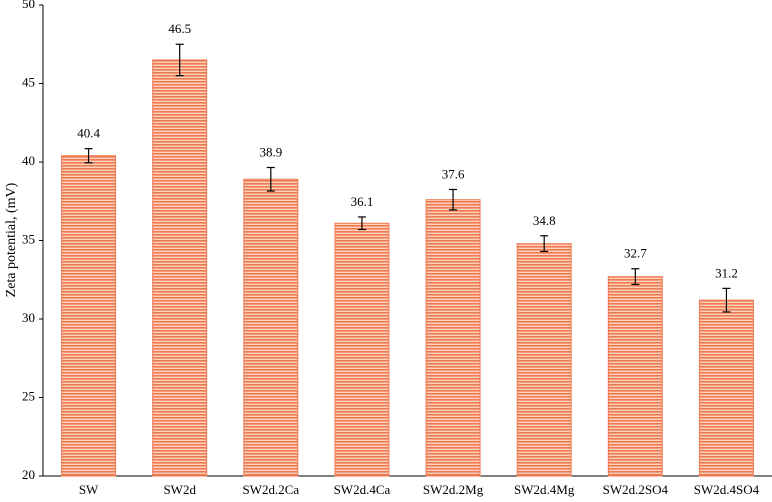 The image size is (772, 502). What do you see at coordinates (635, 253) in the screenshot?
I see `data-label: 32.7` at bounding box center [635, 253].